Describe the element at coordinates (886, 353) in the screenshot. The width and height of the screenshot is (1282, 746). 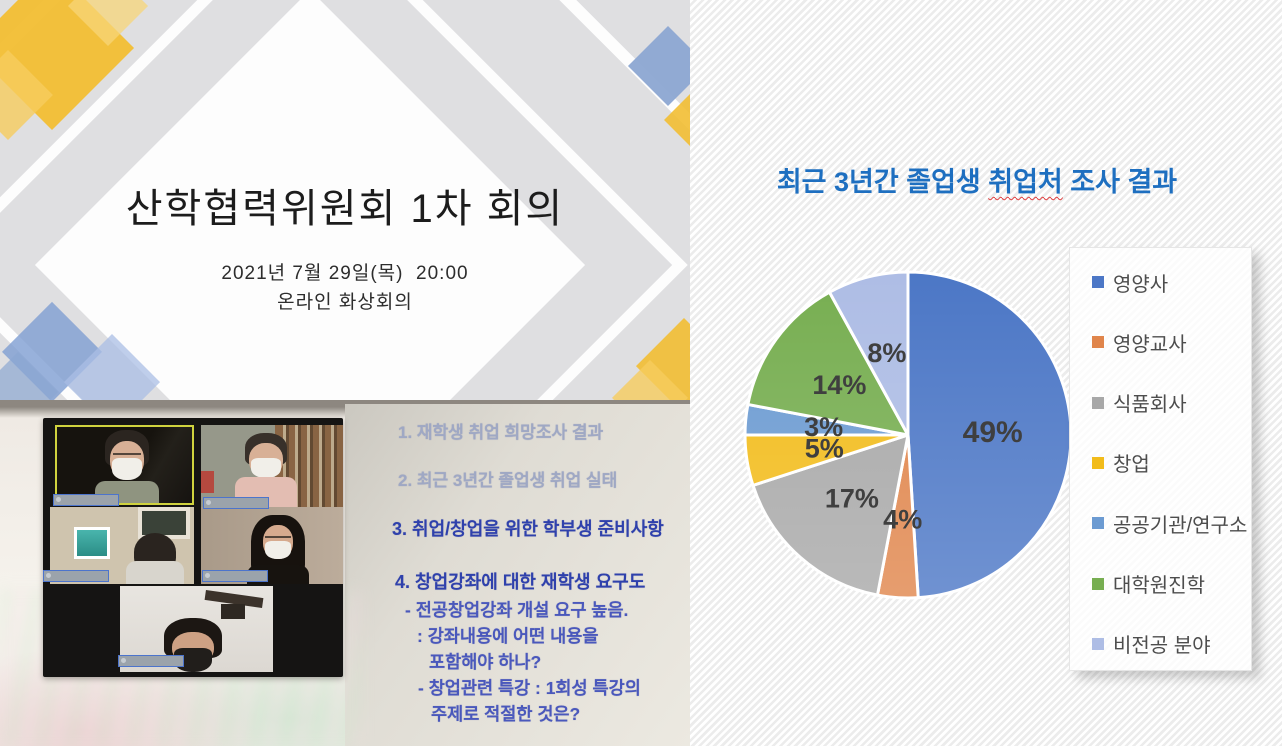
I see `pie-data-label: 8%` at that location.